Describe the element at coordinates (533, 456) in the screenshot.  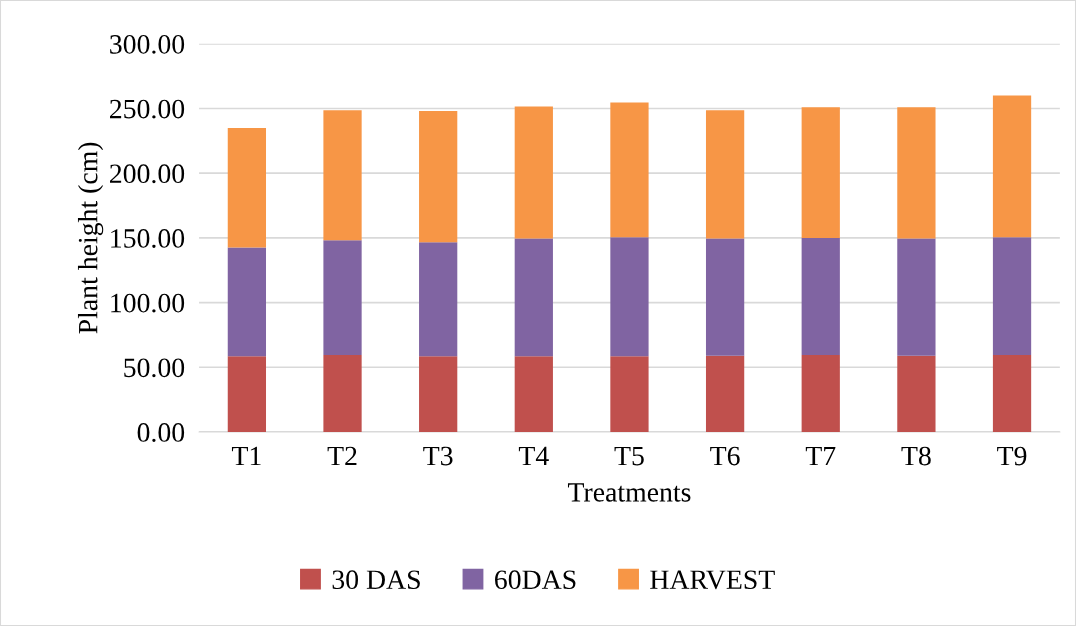
I see `x-tick-label: T4` at that location.